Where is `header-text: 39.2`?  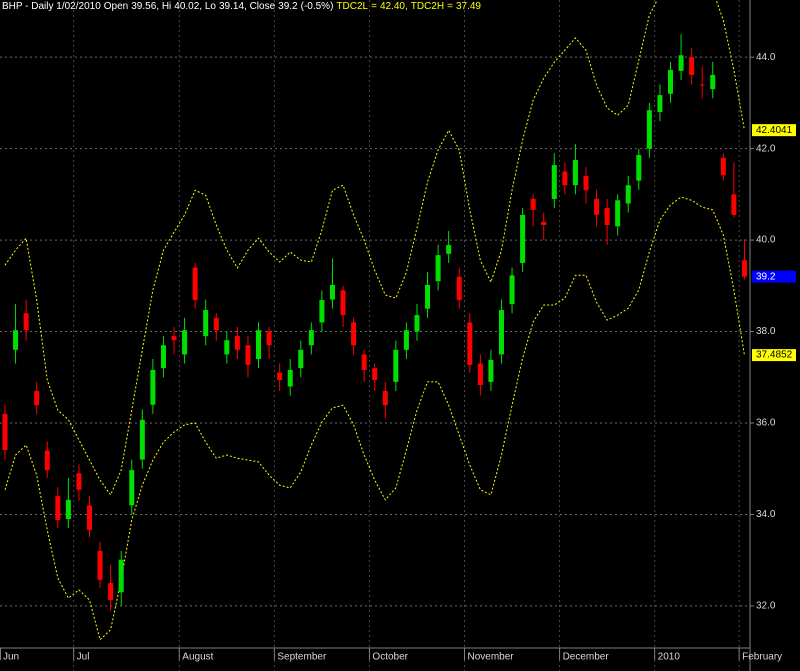 header-text: 39.2 is located at coordinates (288, 6).